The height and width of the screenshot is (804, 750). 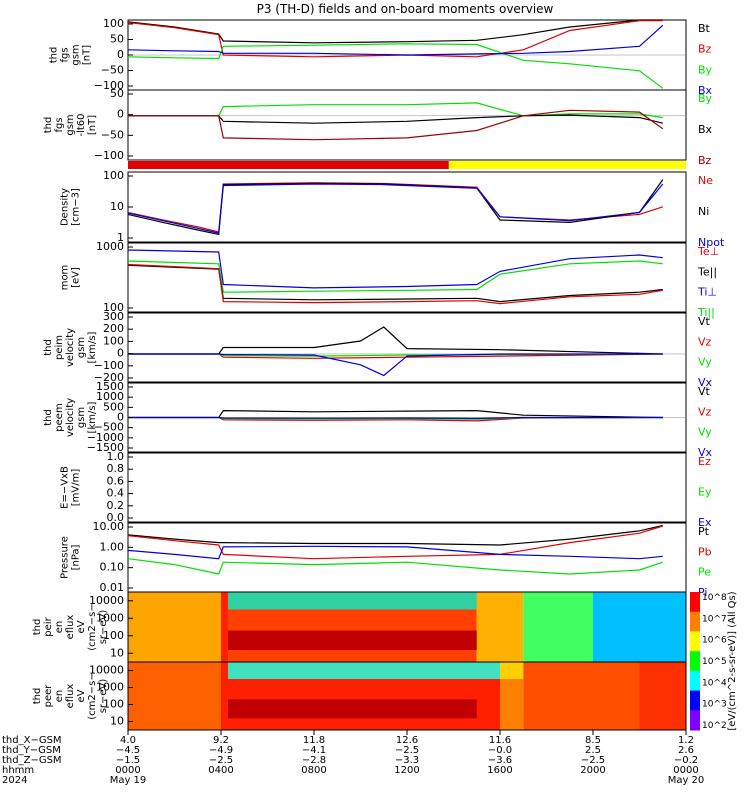 I want to click on x-tick-label: May 19, so click(x=128, y=780).